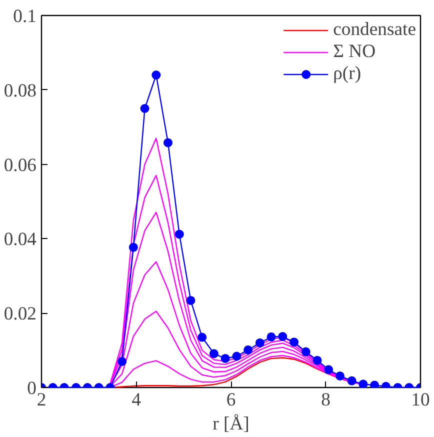  What do you see at coordinates (374, 30) in the screenshot?
I see `legend-label: condensate` at bounding box center [374, 30].